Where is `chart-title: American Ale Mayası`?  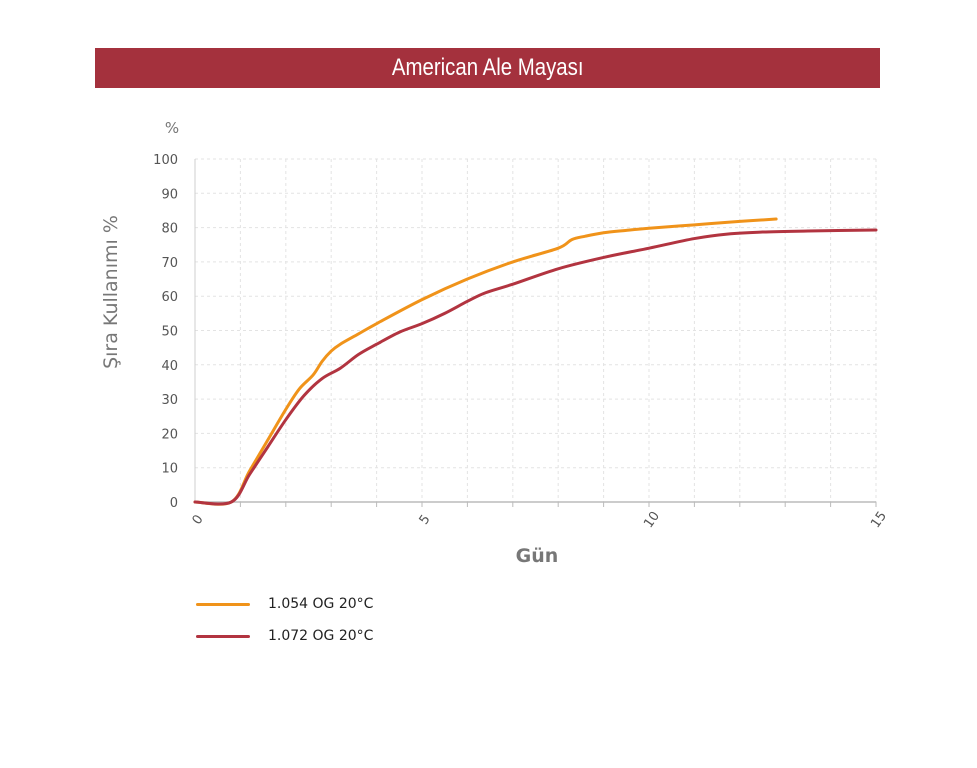 chart-title: American Ale Mayası is located at coordinates (487, 67).